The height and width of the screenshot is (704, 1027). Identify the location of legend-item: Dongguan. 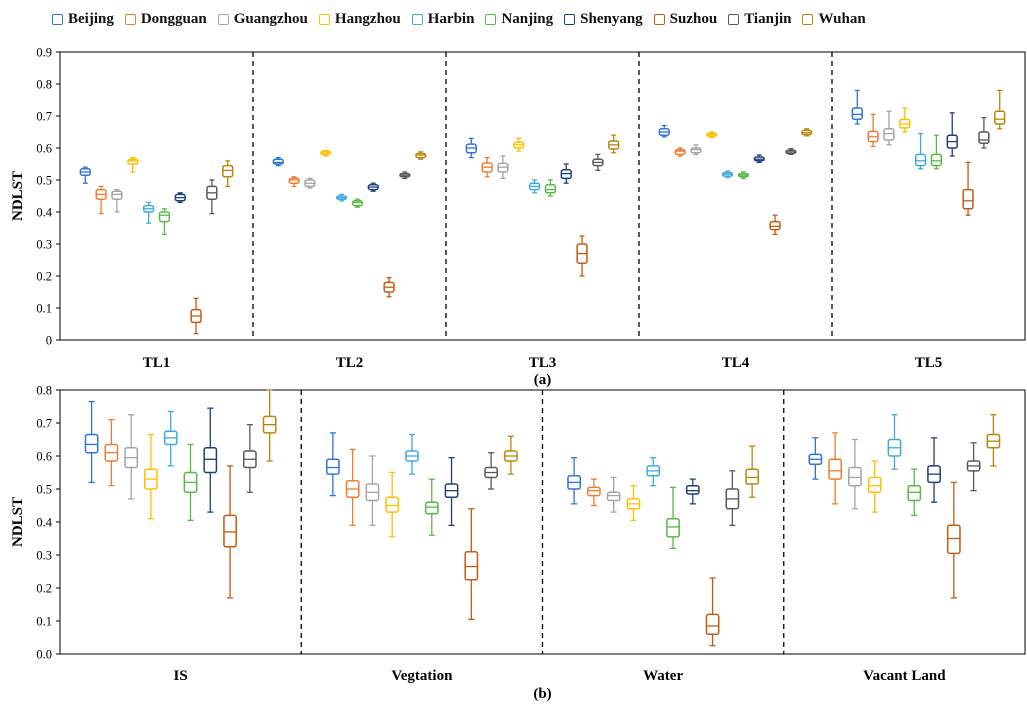
(165, 19).